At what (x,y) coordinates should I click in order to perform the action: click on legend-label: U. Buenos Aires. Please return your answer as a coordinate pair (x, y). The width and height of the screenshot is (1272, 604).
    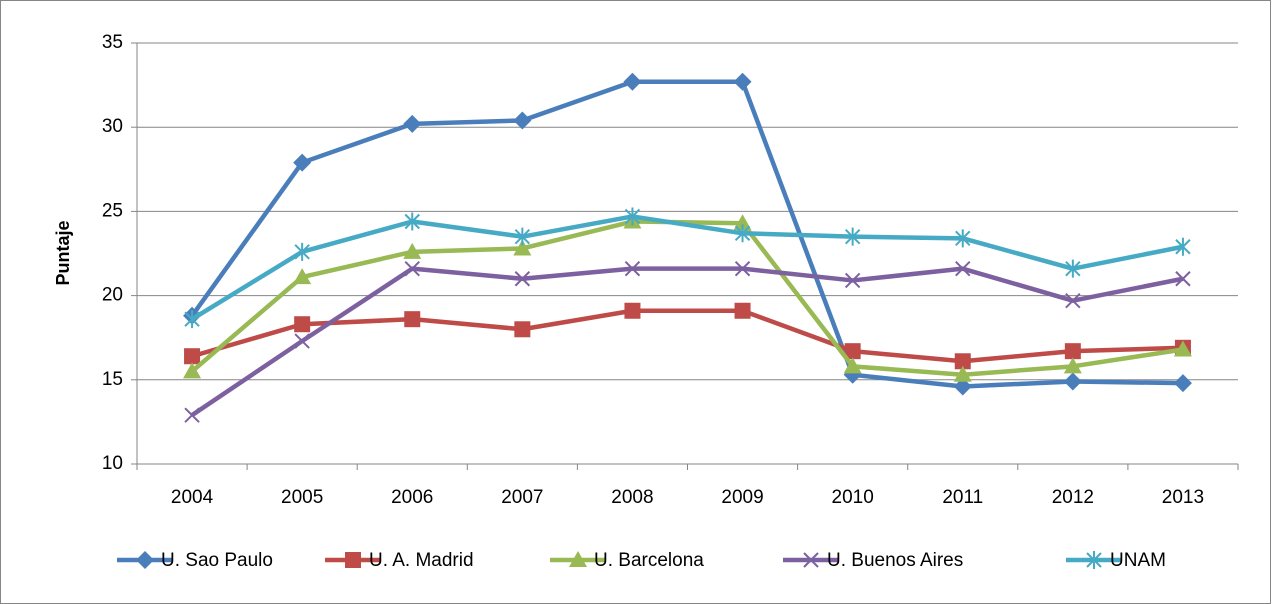
    Looking at the image, I should click on (895, 560).